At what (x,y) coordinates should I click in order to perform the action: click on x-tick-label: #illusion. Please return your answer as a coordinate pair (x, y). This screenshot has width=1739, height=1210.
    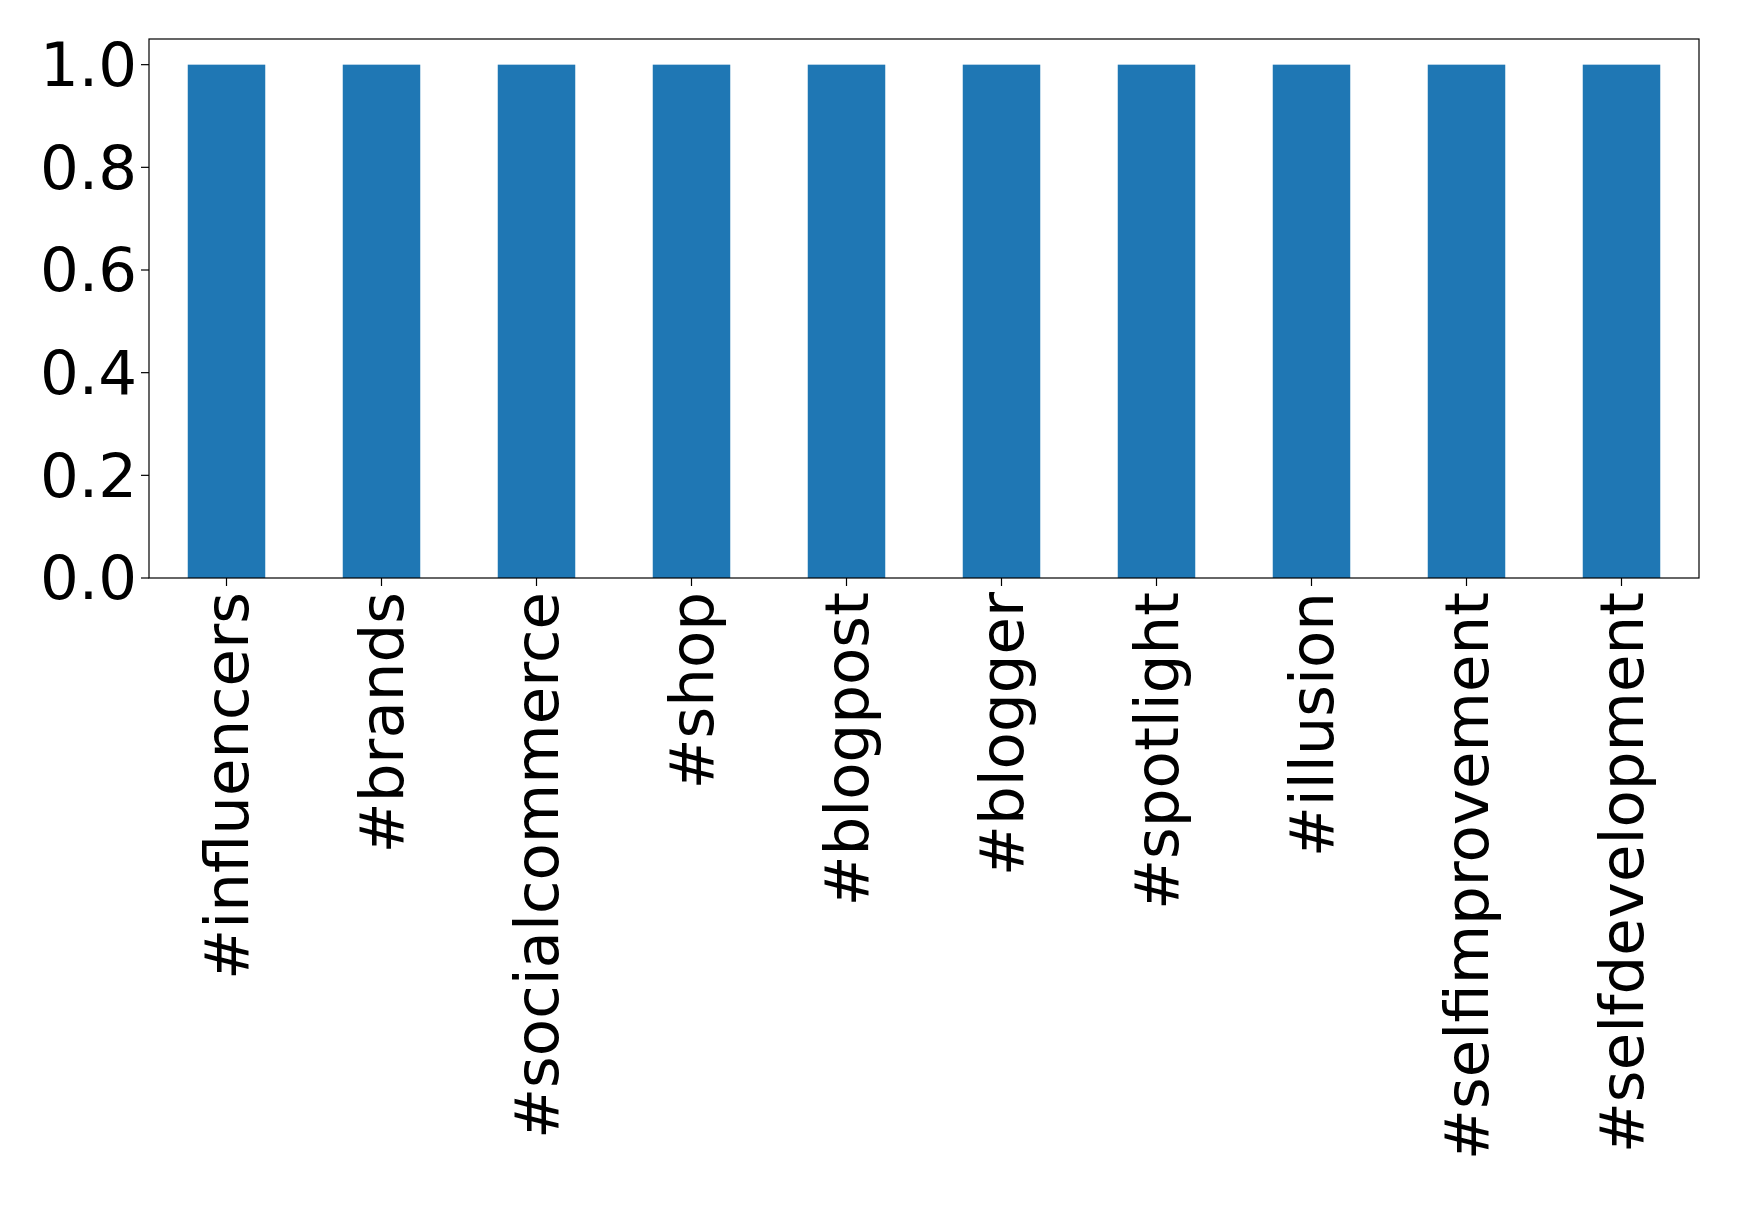
    Looking at the image, I should click on (1311, 725).